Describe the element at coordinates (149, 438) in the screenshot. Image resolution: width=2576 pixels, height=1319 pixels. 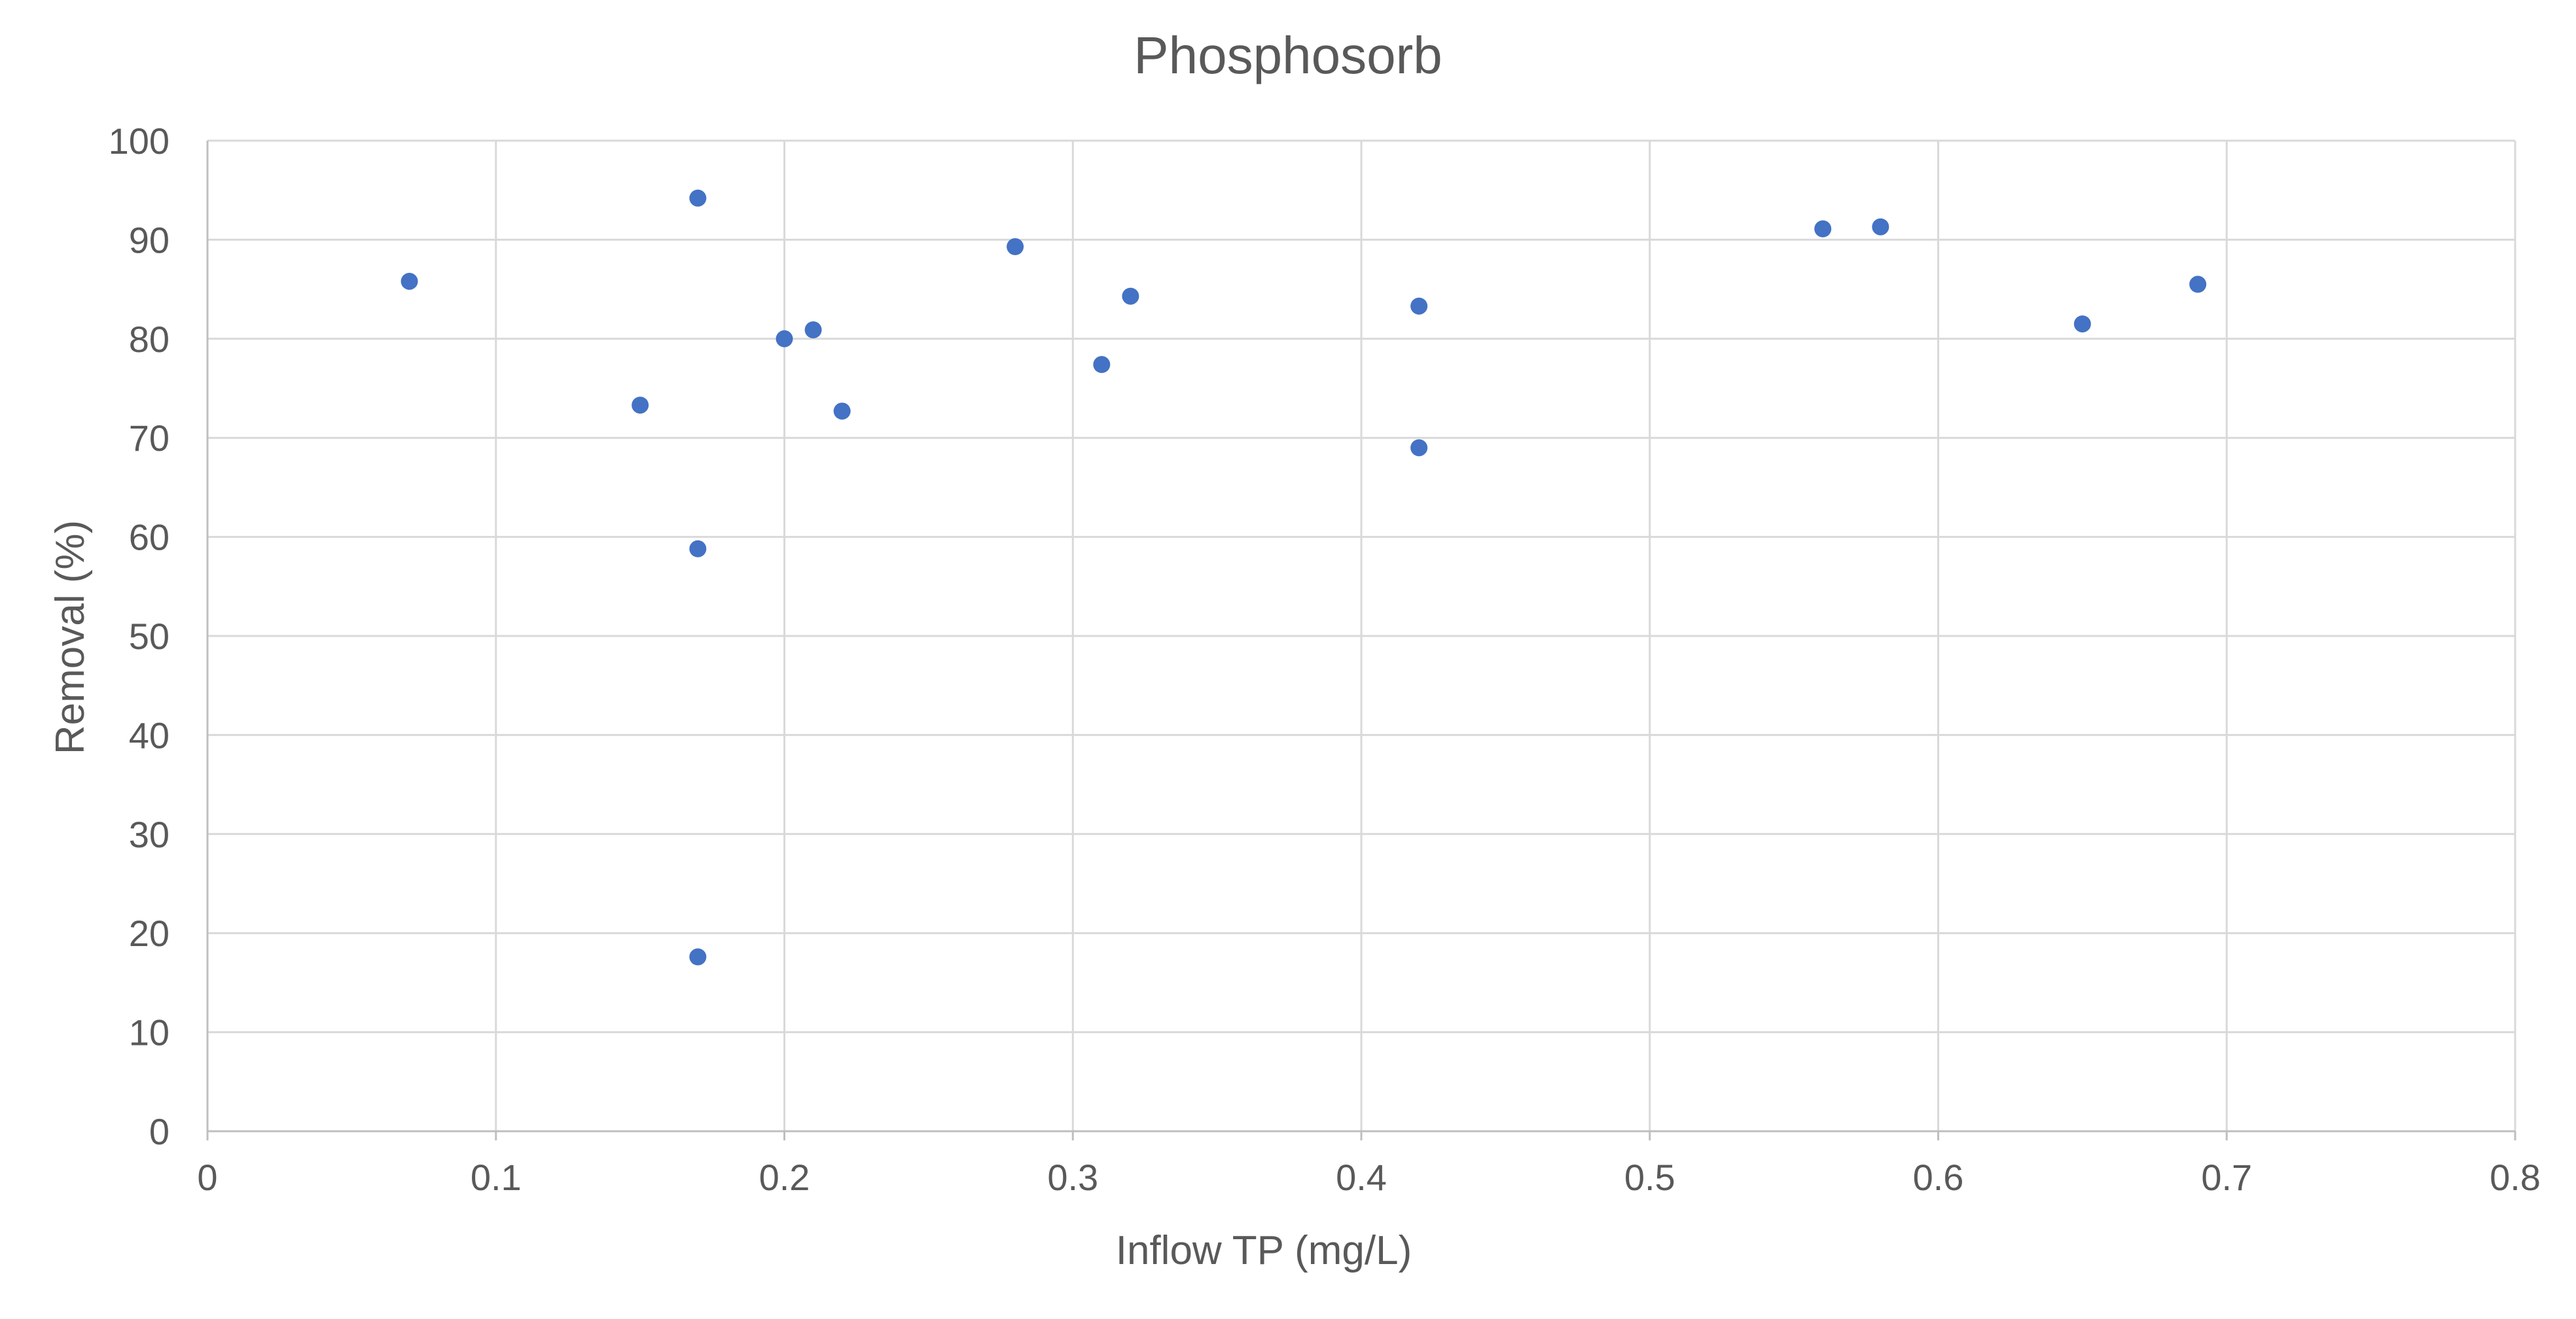
I see `y-tick-label: 70` at that location.